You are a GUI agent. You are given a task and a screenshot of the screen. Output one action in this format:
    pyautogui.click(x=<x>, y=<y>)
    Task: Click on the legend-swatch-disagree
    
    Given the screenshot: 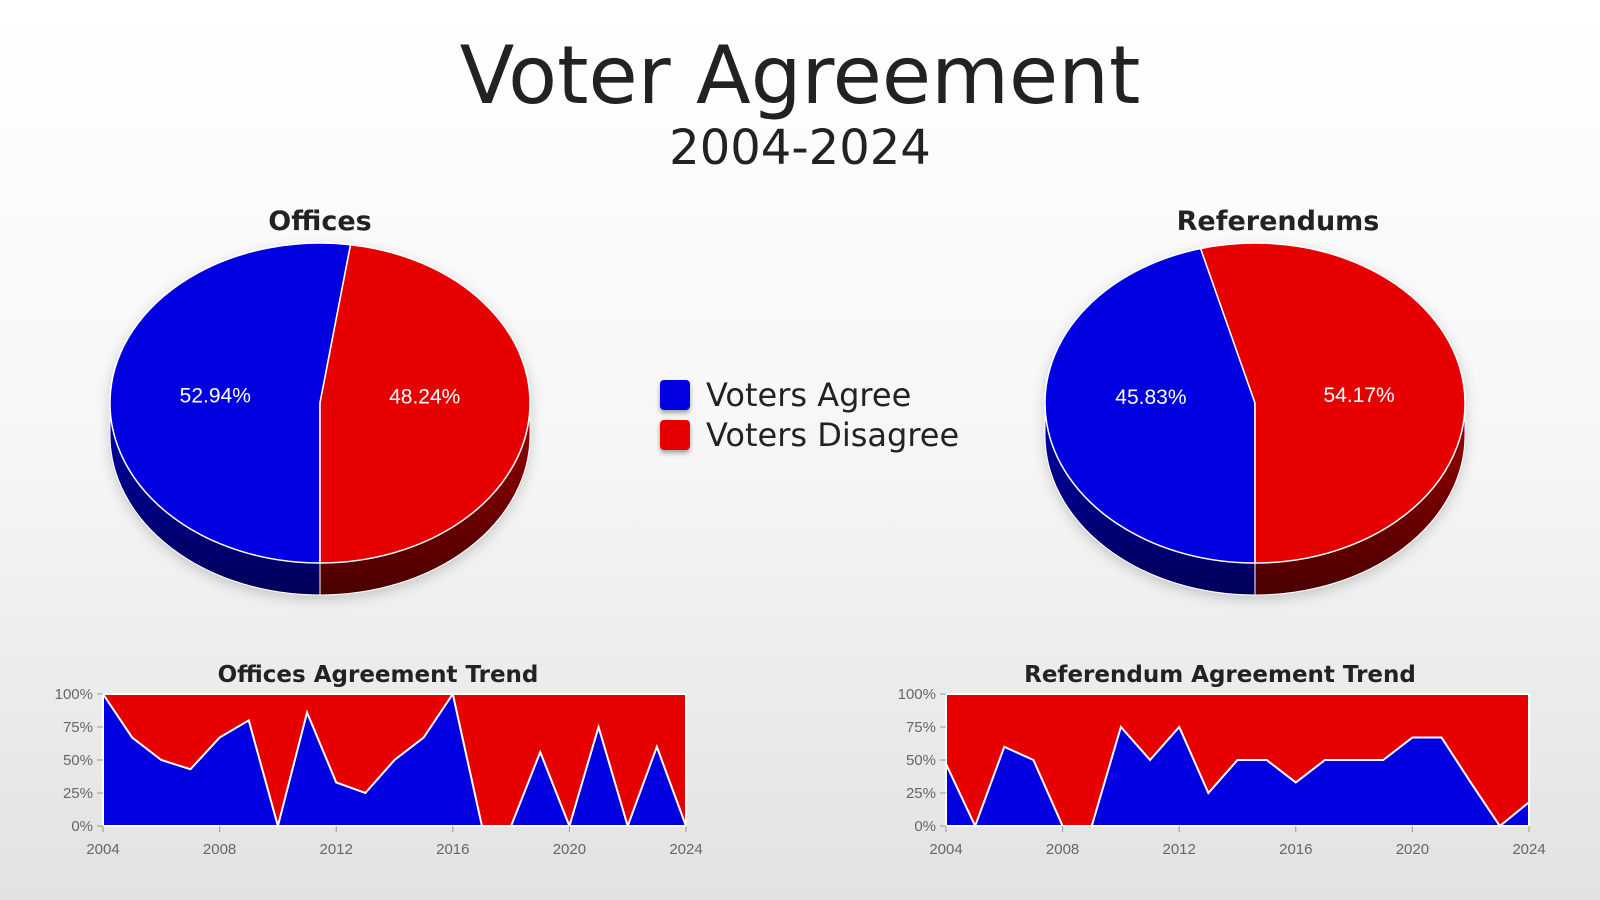 What is the action you would take?
    pyautogui.click(x=675, y=435)
    